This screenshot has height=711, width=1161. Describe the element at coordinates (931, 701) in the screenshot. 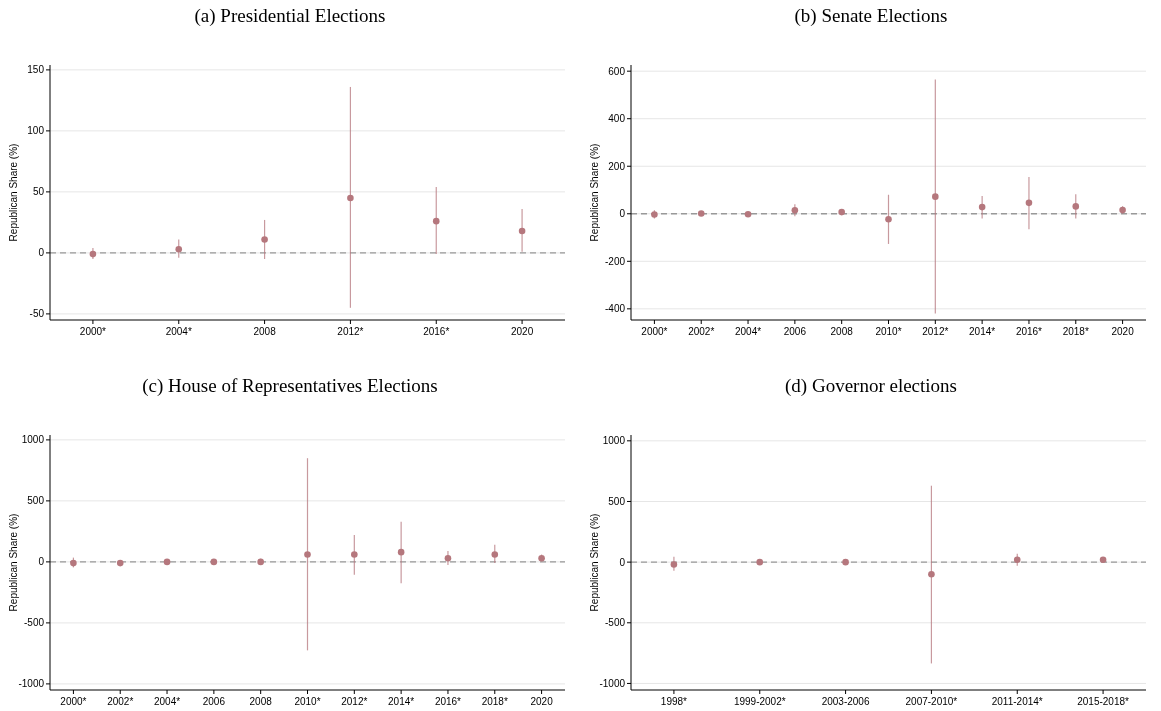

I see `x-tick-label: 2007-2010*` at that location.